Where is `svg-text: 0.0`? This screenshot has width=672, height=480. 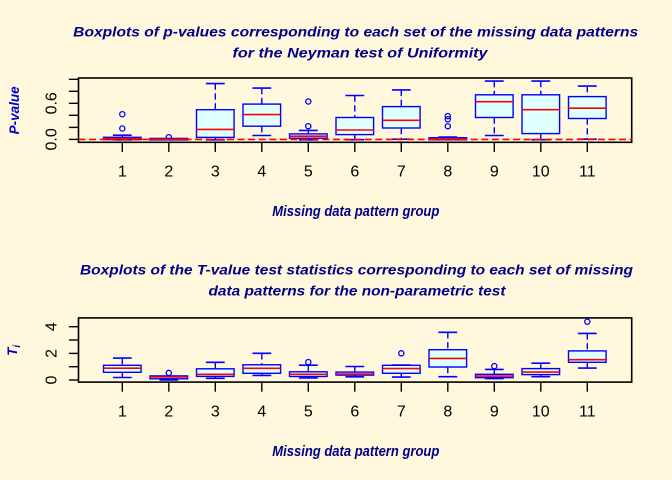
svg-text: 0.0 is located at coordinates (52, 139).